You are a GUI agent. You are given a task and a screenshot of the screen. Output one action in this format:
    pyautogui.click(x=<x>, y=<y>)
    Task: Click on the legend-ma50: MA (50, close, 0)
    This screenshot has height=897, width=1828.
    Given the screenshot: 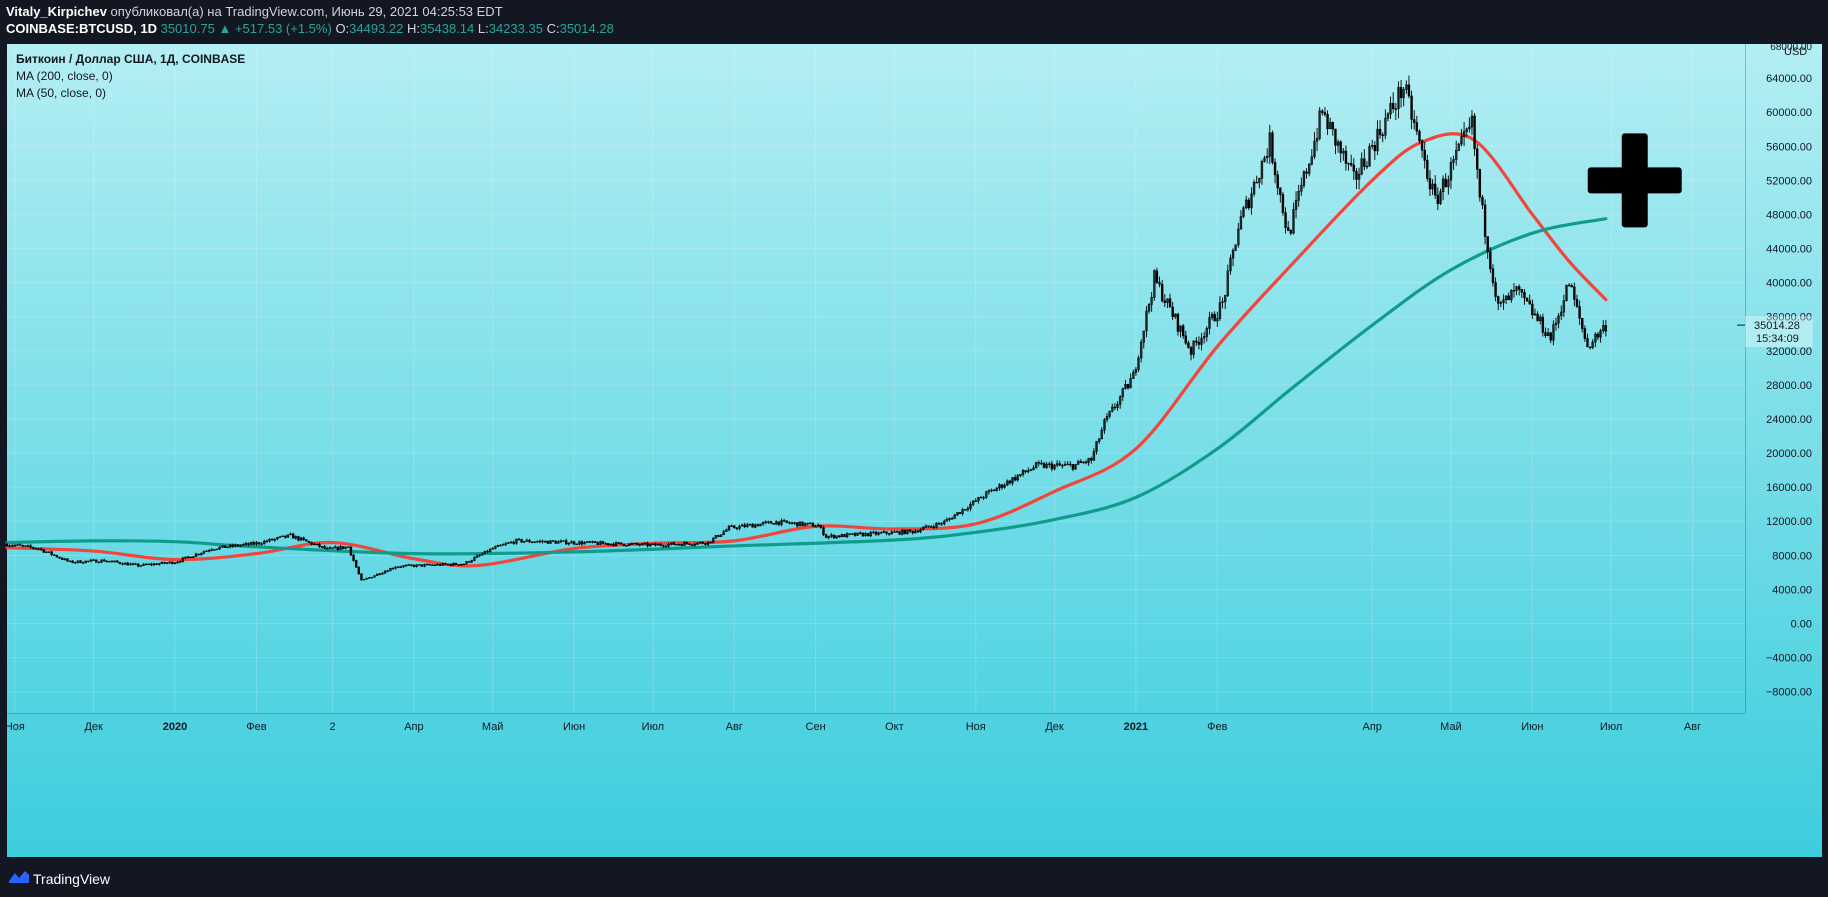 What is the action you would take?
    pyautogui.click(x=61, y=93)
    